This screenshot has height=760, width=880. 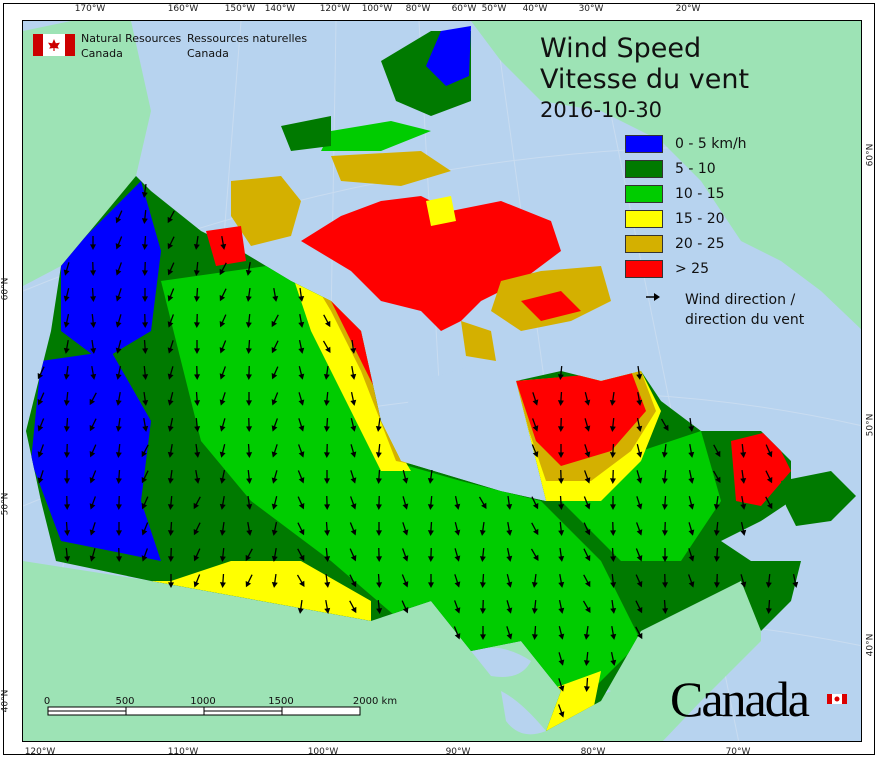 I want to click on scale-label: 1500, so click(x=281, y=701).